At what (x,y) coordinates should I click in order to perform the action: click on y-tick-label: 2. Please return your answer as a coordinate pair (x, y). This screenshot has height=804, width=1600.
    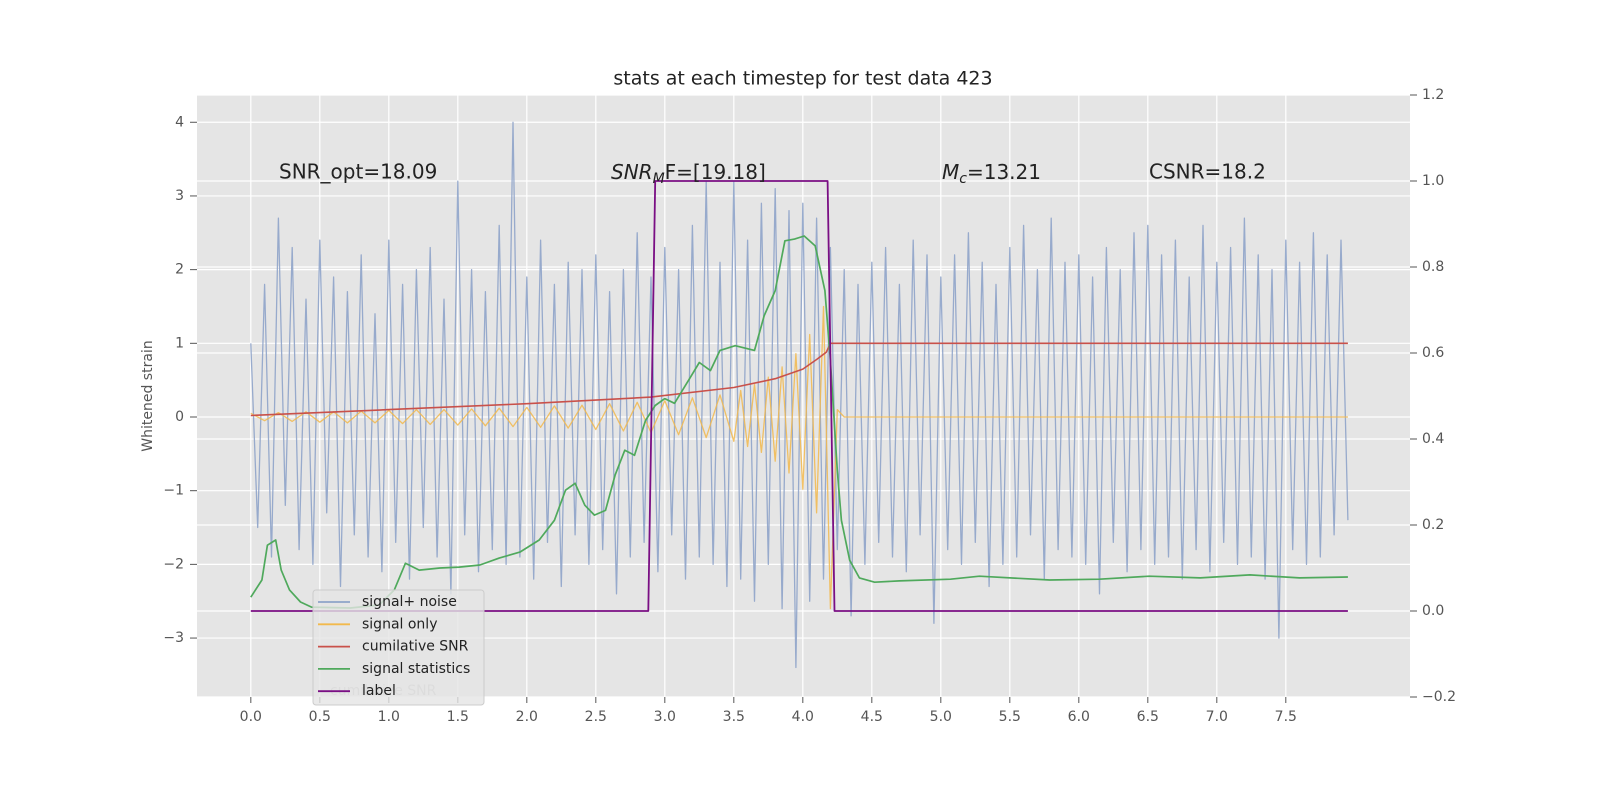
    Looking at the image, I should click on (179, 270).